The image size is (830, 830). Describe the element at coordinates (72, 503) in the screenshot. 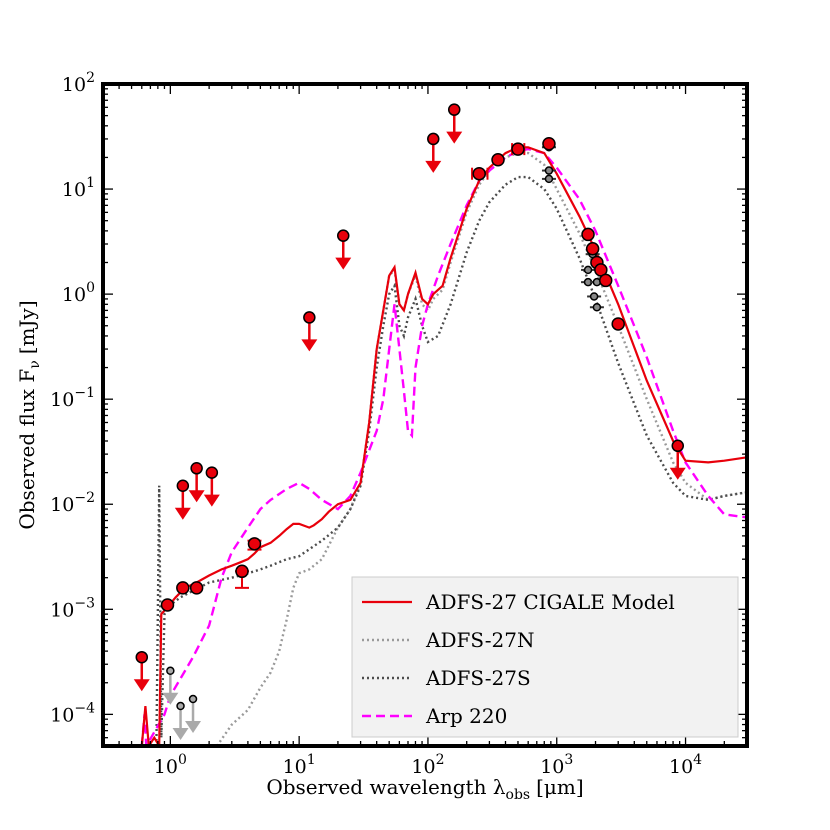

I see `y-tick-label-2: 10⁻²` at that location.